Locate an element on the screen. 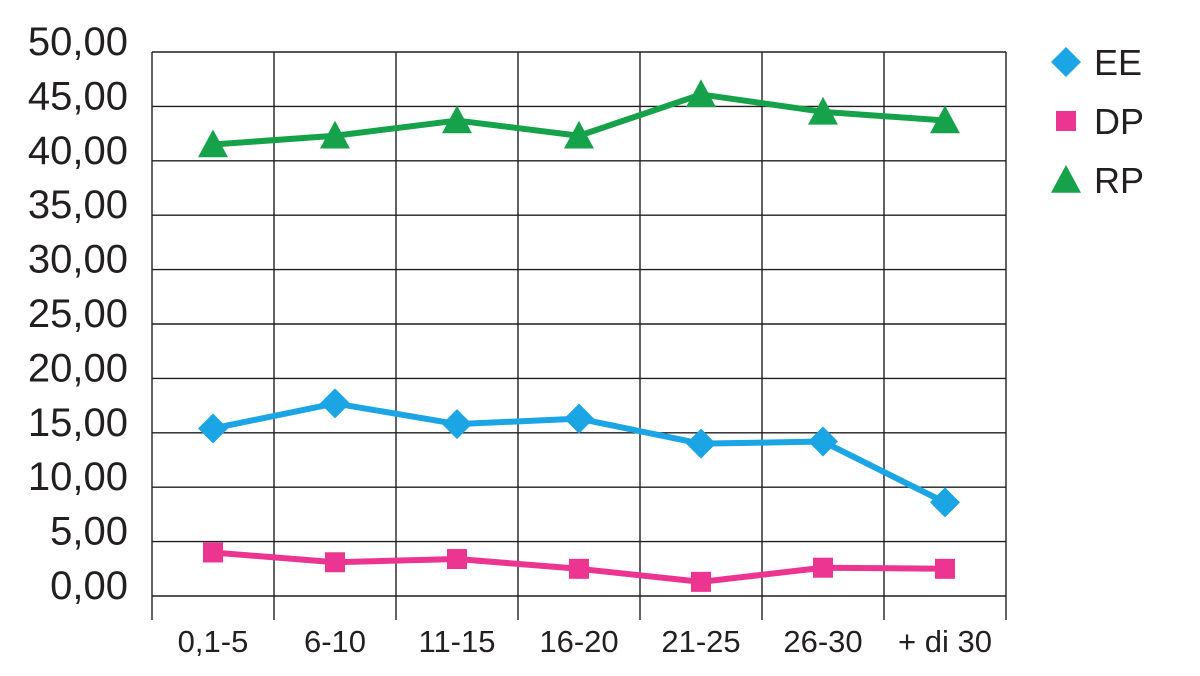 Image resolution: width=1200 pixels, height=676 pixels. legend: EE DP RP is located at coordinates (1097, 121).